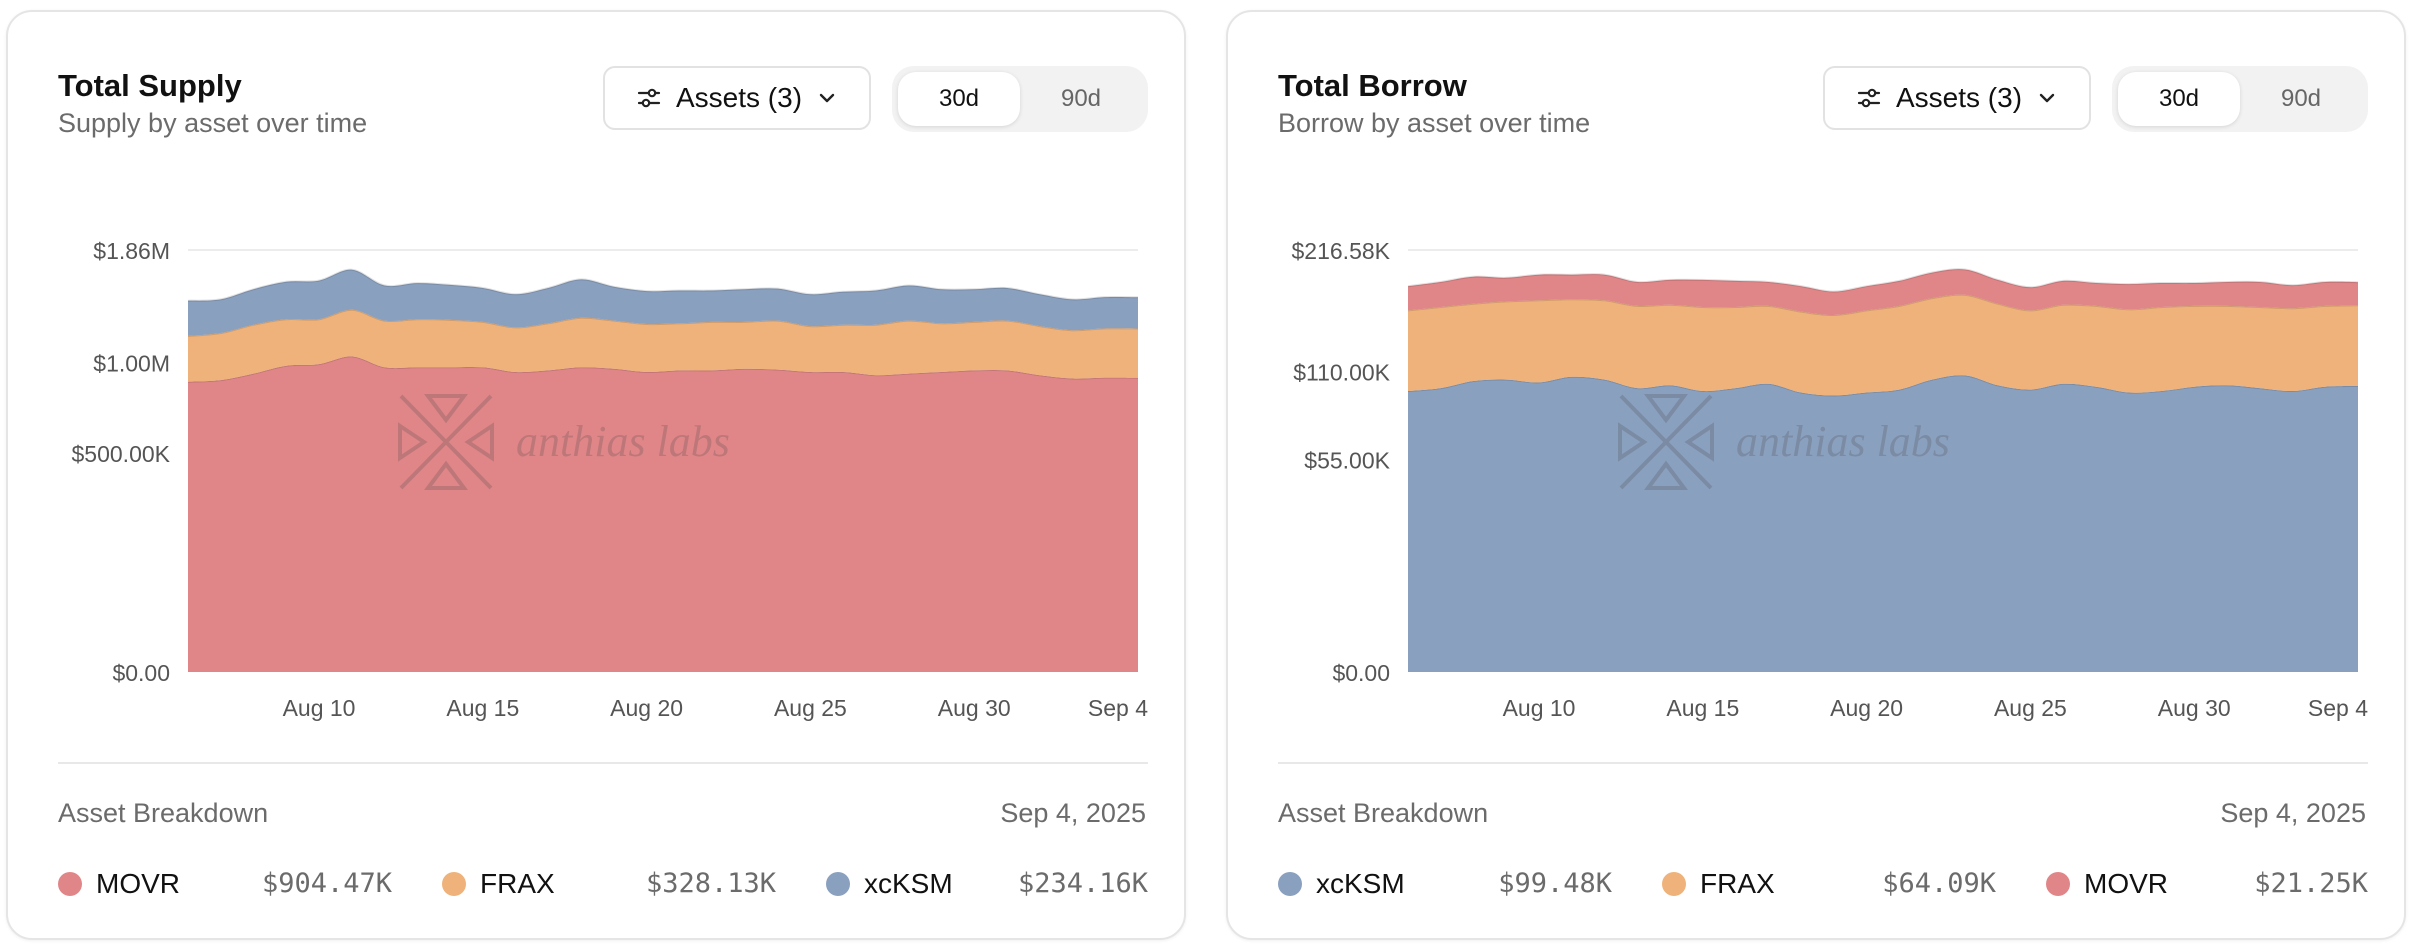 The height and width of the screenshot is (950, 2418). Describe the element at coordinates (1082, 883) in the screenshot. I see `legend-asset-value: $234.16K` at that location.